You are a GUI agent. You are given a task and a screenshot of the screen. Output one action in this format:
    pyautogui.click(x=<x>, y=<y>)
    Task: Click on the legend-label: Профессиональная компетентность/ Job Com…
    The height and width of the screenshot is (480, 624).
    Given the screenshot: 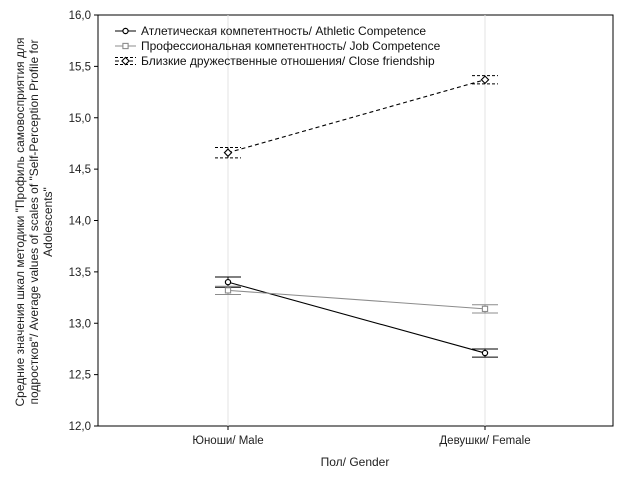 What is the action you would take?
    pyautogui.click(x=291, y=46)
    